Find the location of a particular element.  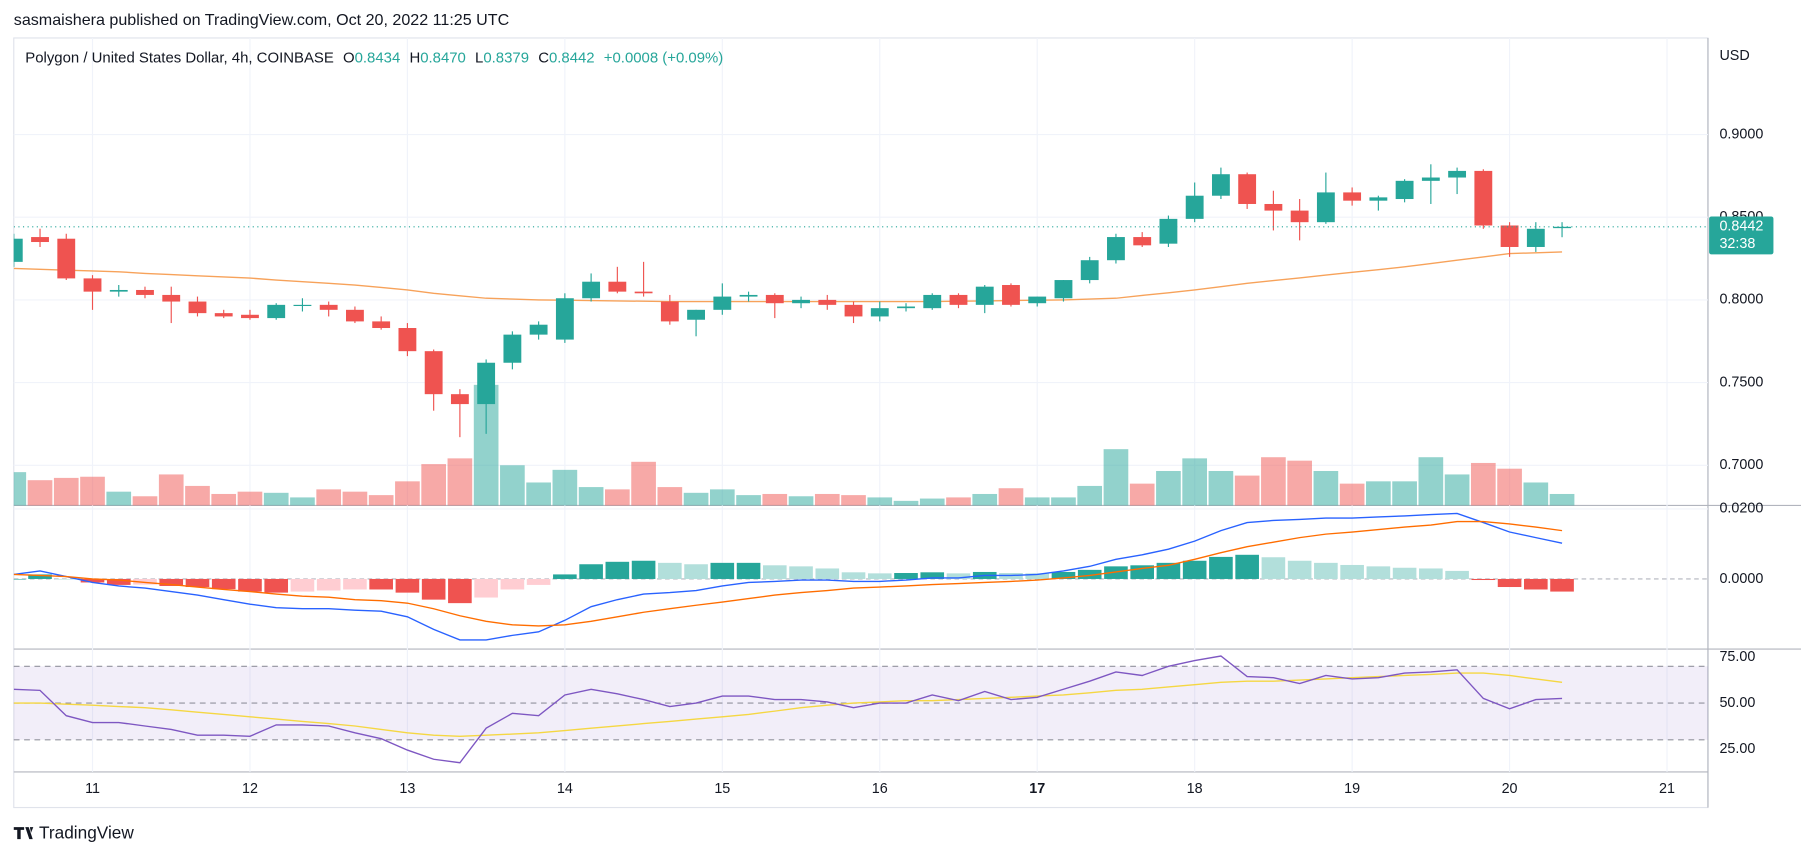

x-tick-label: 12 is located at coordinates (250, 789).